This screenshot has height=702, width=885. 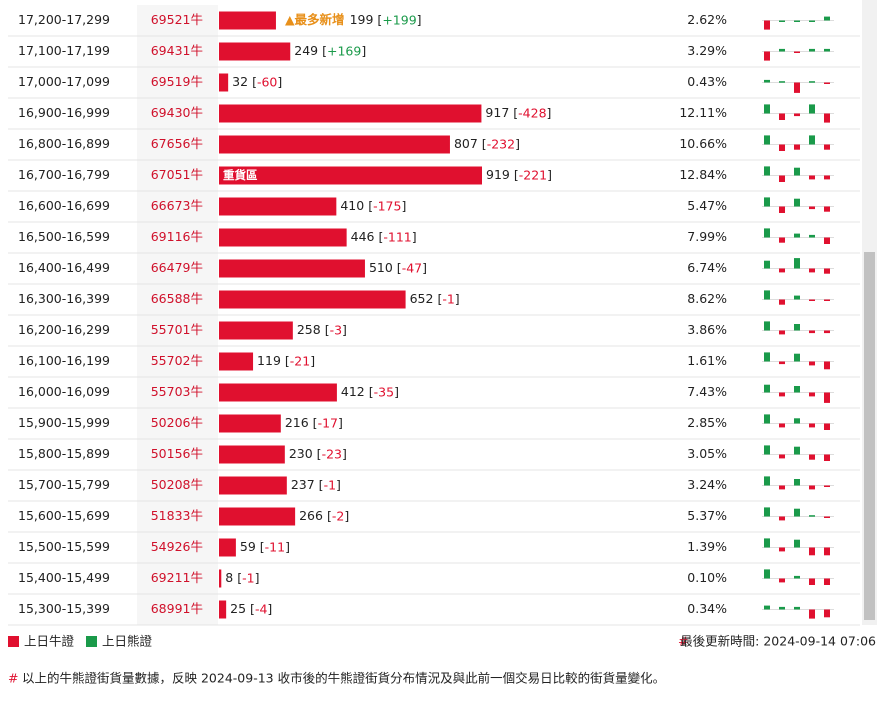 What do you see at coordinates (269, 360) in the screenshot?
I see `qty: 119` at bounding box center [269, 360].